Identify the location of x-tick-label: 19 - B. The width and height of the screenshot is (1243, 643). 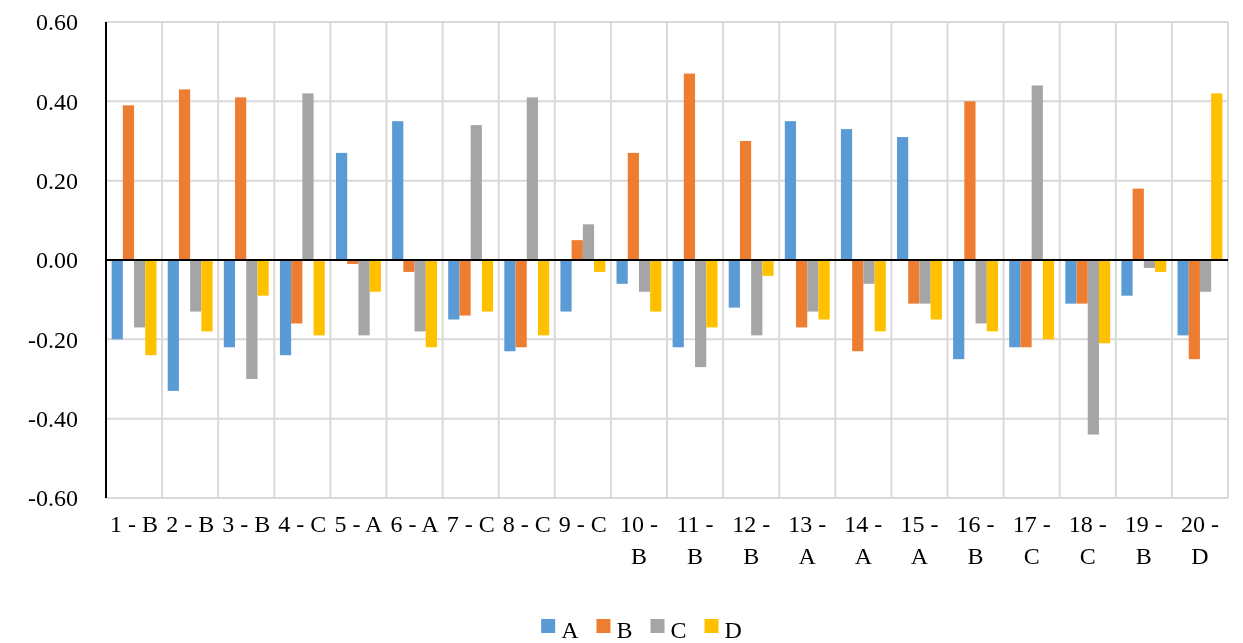
(1143, 540).